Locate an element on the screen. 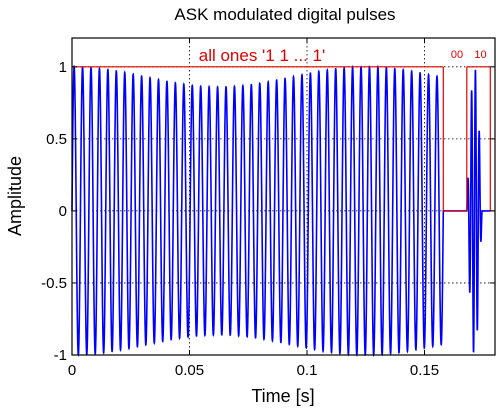  annotation-label-burst: 10 is located at coordinates (480, 55).